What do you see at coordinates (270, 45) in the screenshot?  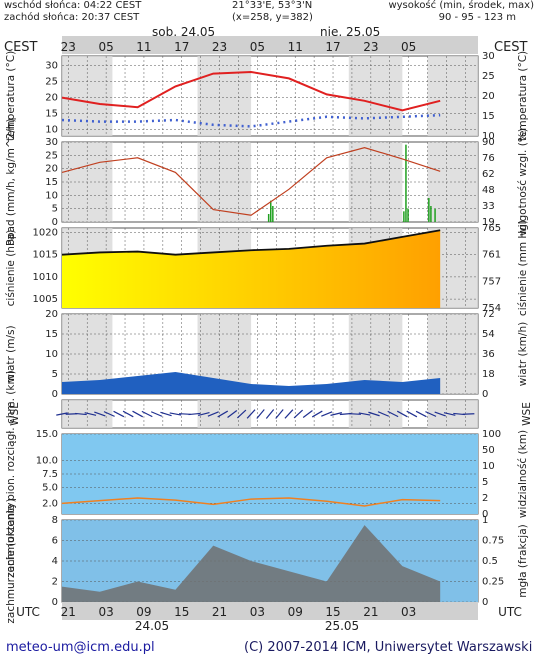 I see `top-hour-band` at bounding box center [270, 45].